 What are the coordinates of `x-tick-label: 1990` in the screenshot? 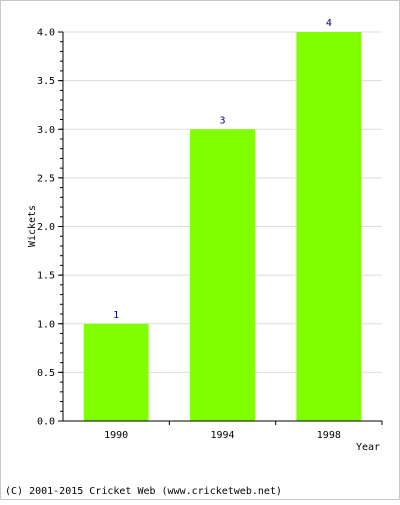 It's located at (116, 435).